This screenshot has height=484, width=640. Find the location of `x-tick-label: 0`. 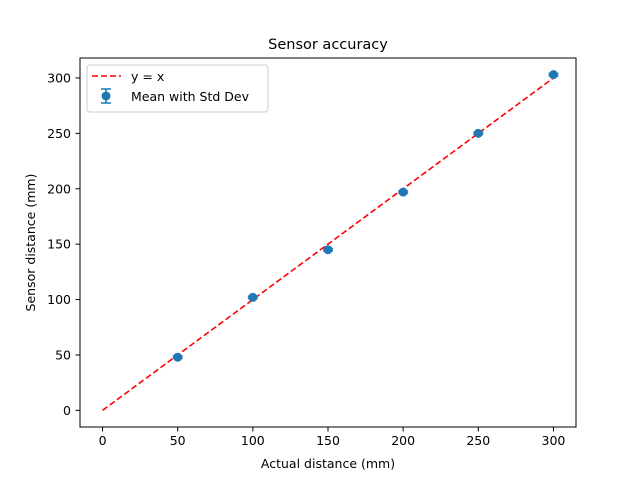

x-tick-label: 0 is located at coordinates (103, 440).